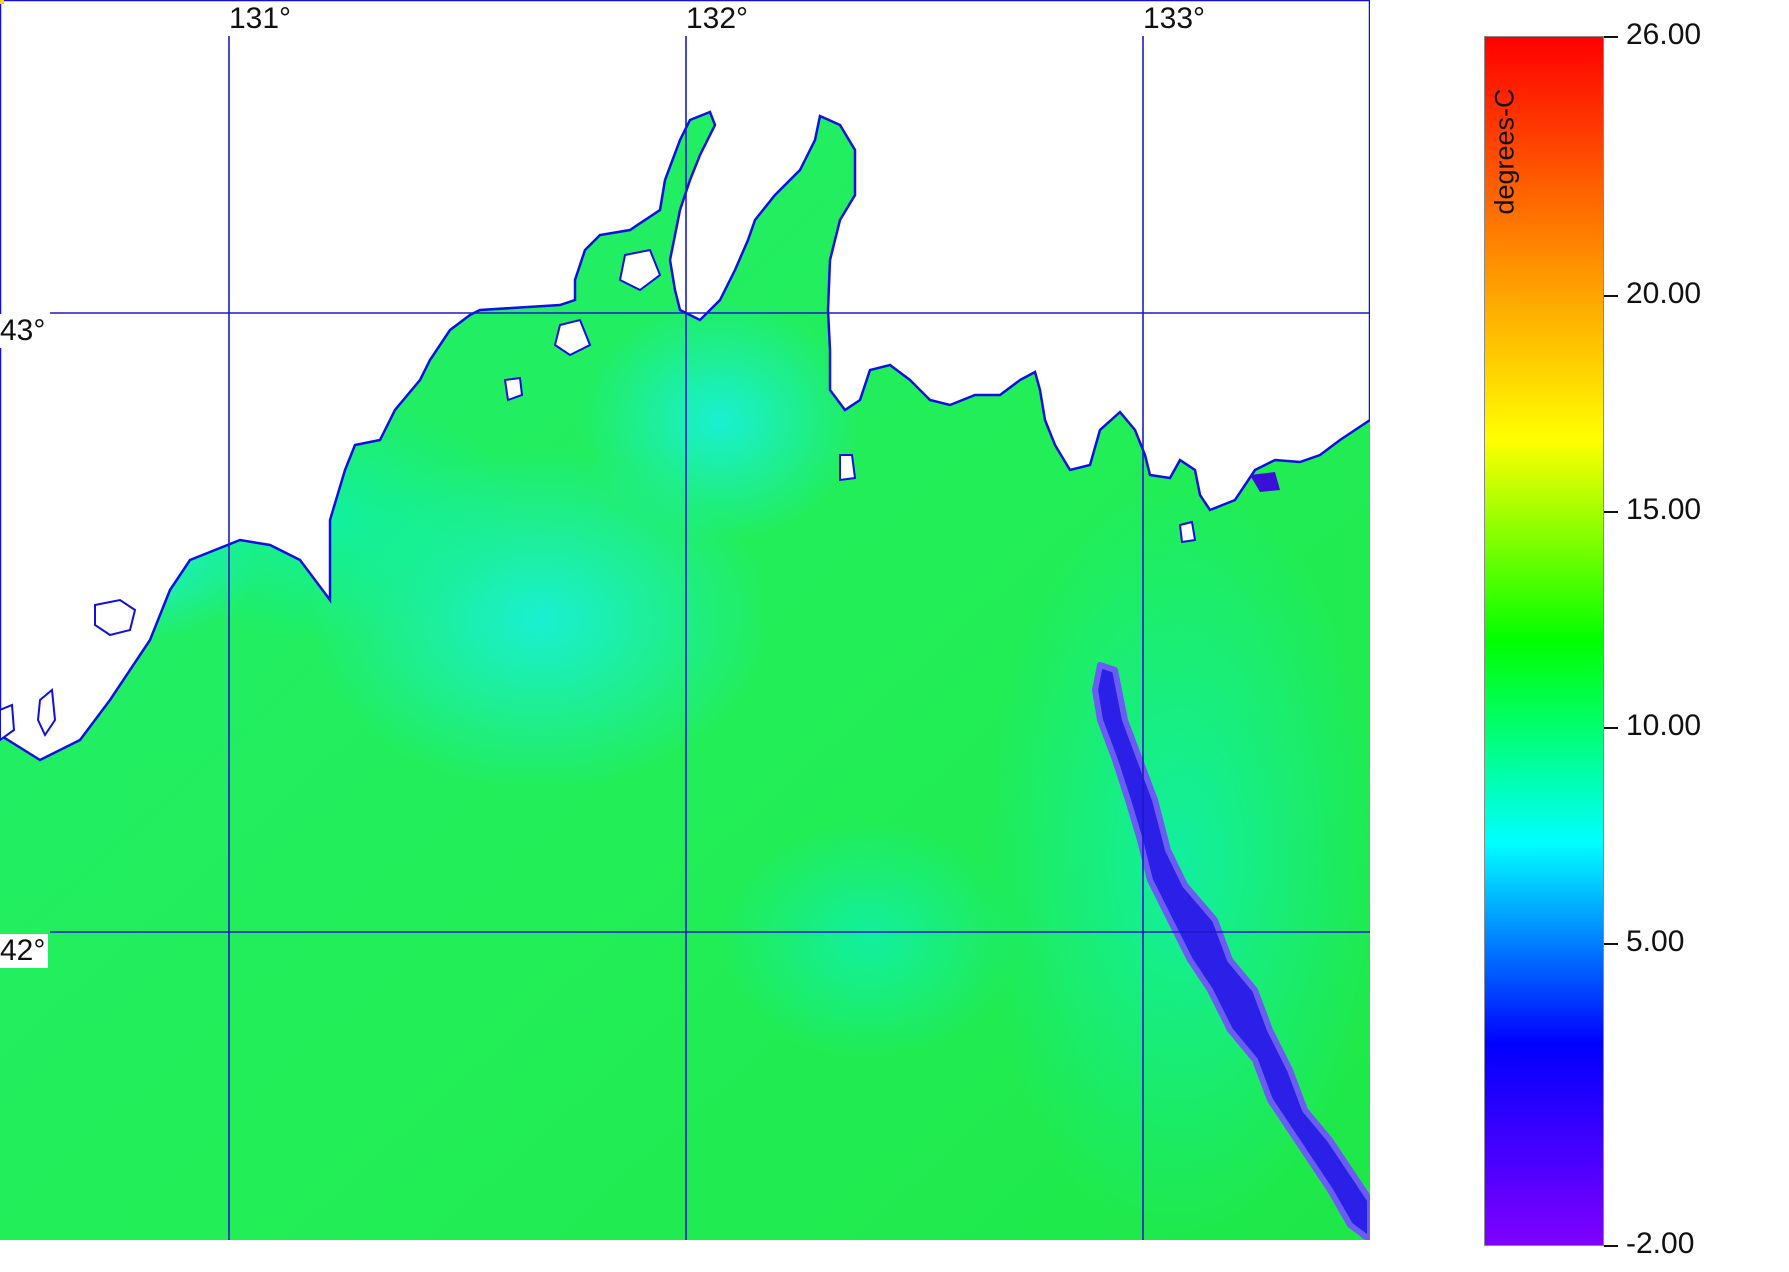 The width and height of the screenshot is (1789, 1272). I want to click on colorbar-tick-label: 10.00, so click(1664, 725).